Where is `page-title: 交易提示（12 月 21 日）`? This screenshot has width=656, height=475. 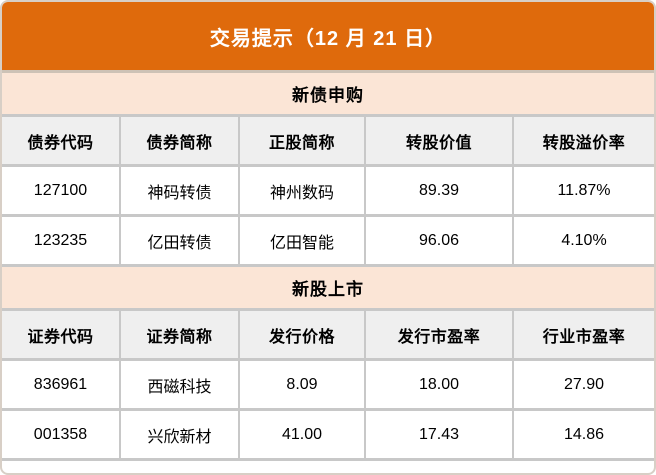
page-title: 交易提示（12 月 21 日） is located at coordinates (328, 38).